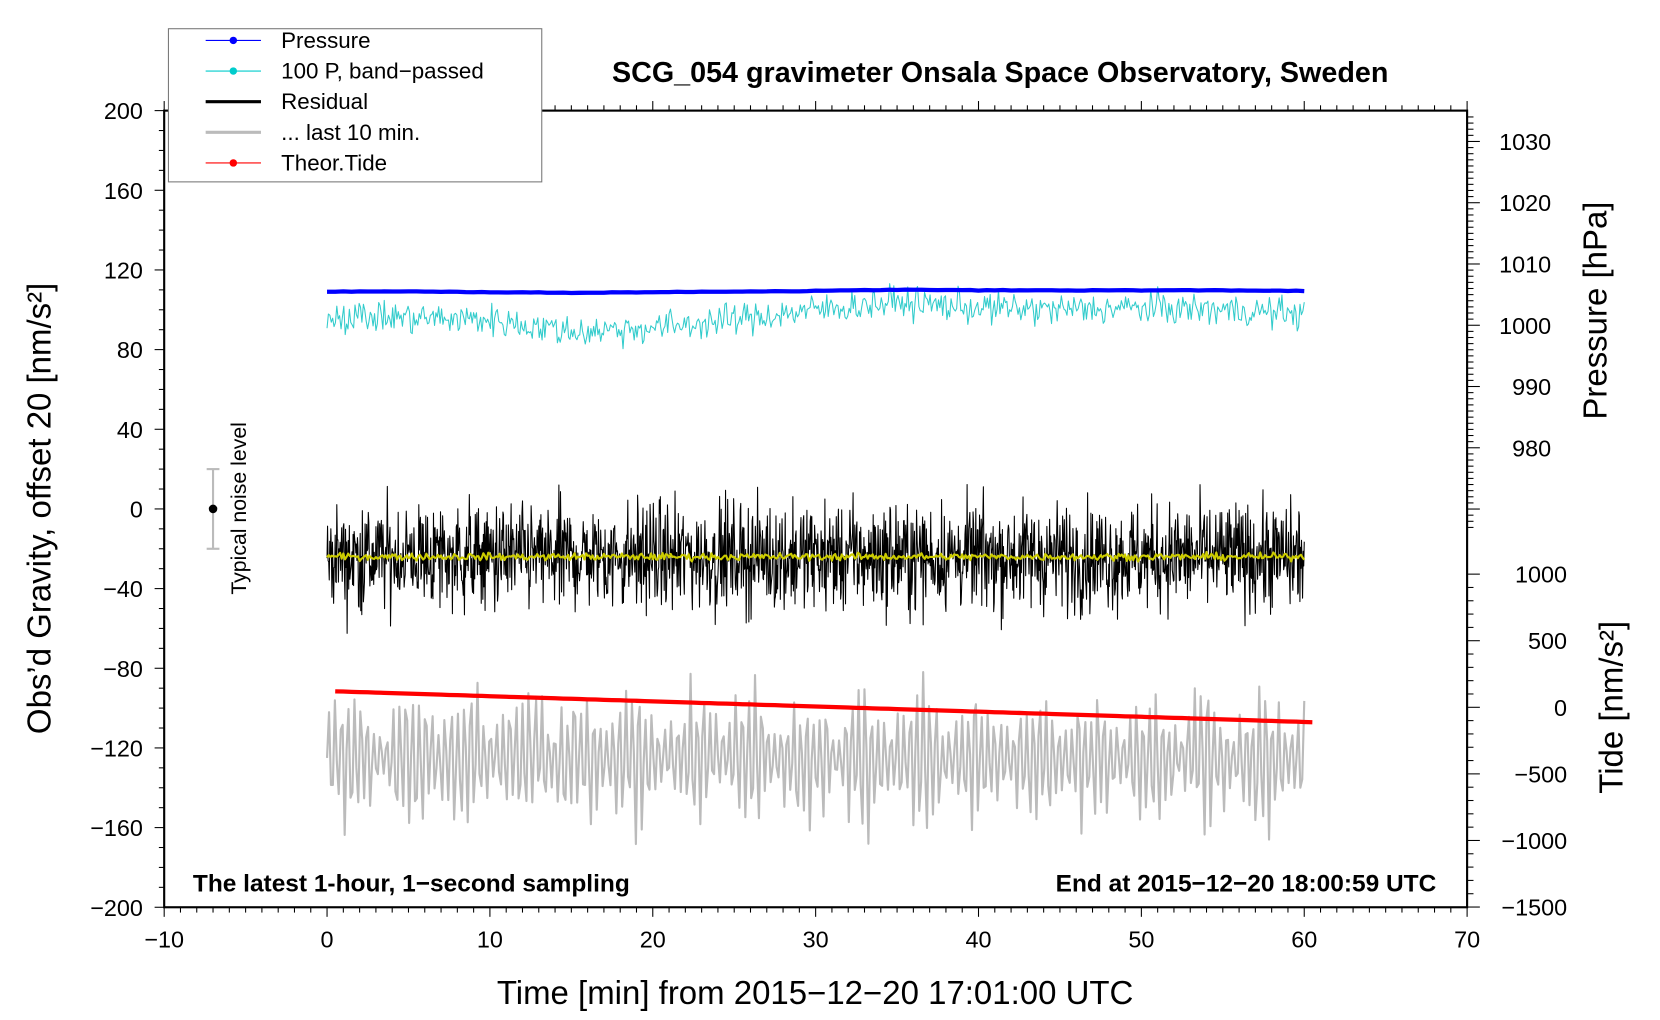 The image size is (1660, 1020). What do you see at coordinates (213, 509) in the screenshot?
I see `noise-bar-dot` at bounding box center [213, 509].